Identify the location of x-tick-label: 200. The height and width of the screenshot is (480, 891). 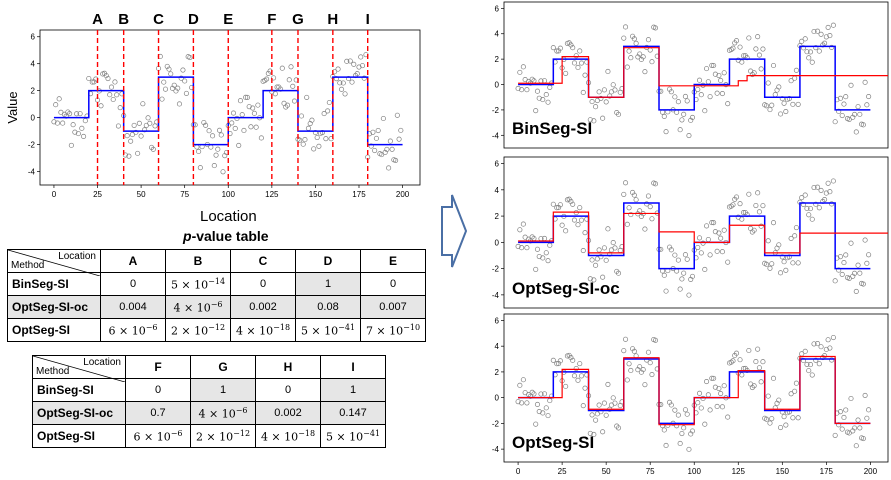
(403, 194).